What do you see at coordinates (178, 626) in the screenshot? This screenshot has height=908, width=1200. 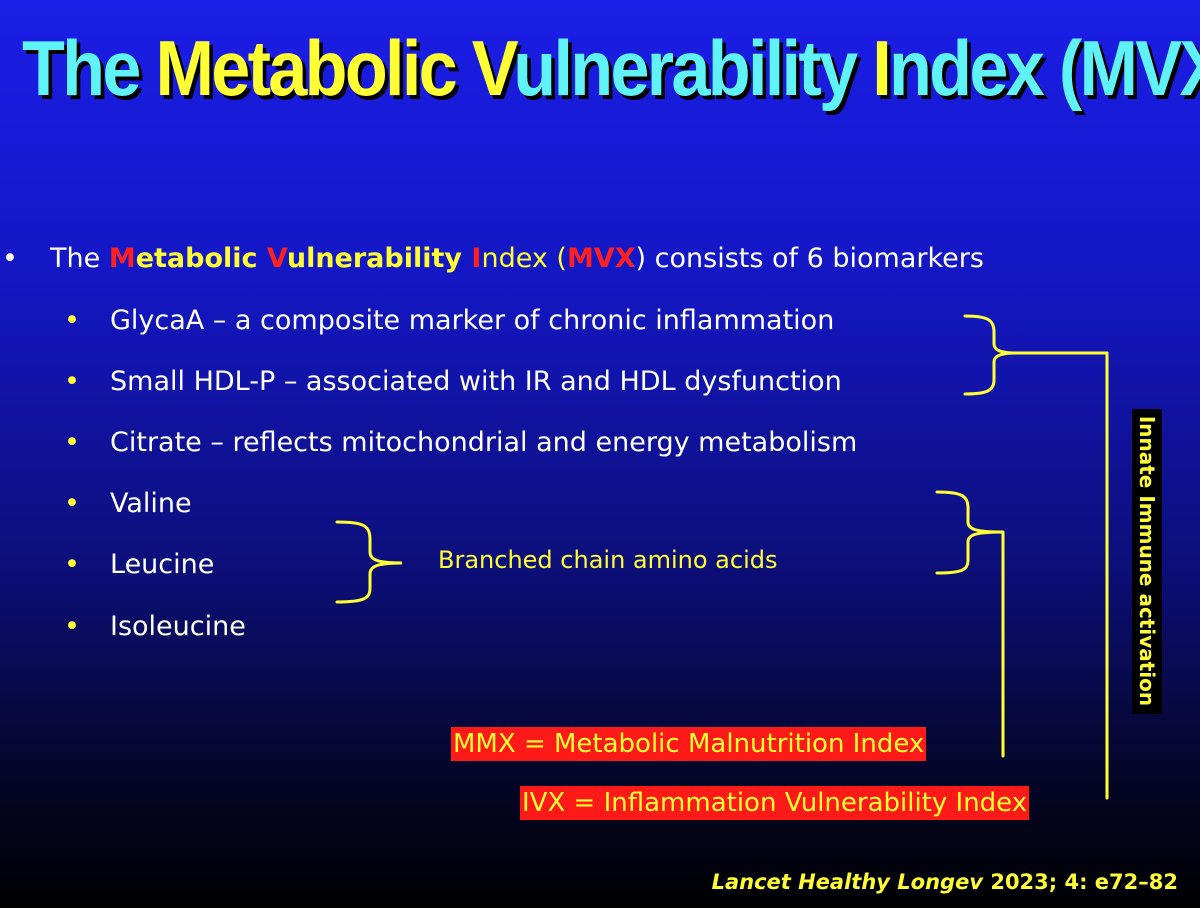 I see `biomarker-text: Isoleucine` at bounding box center [178, 626].